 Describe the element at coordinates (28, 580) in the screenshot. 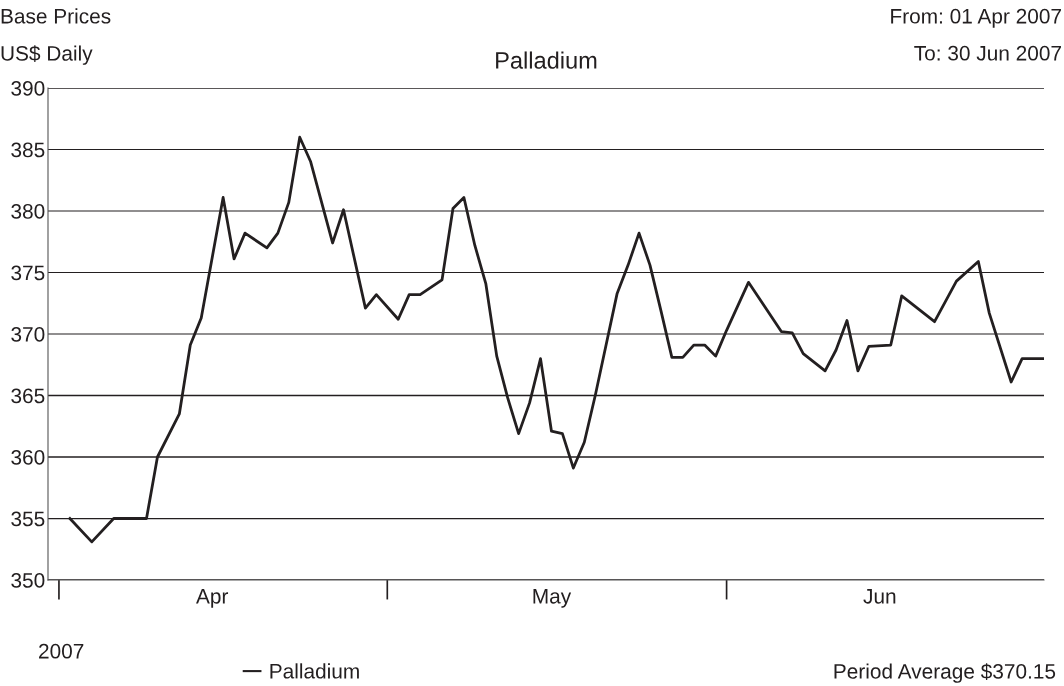

I see `y-tick-label: 350` at that location.